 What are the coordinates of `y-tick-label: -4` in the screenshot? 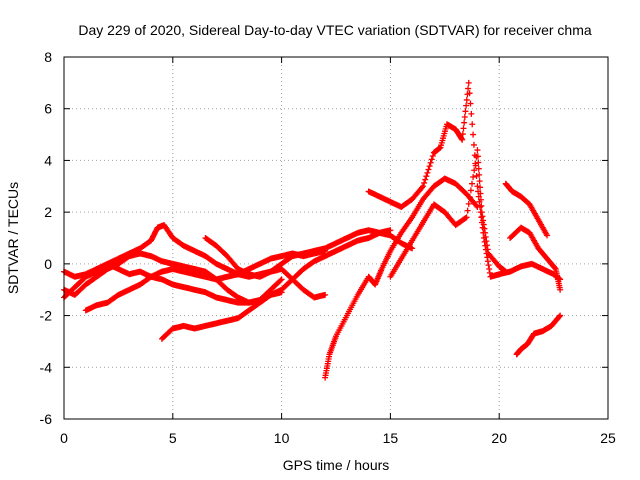 It's located at (46, 367).